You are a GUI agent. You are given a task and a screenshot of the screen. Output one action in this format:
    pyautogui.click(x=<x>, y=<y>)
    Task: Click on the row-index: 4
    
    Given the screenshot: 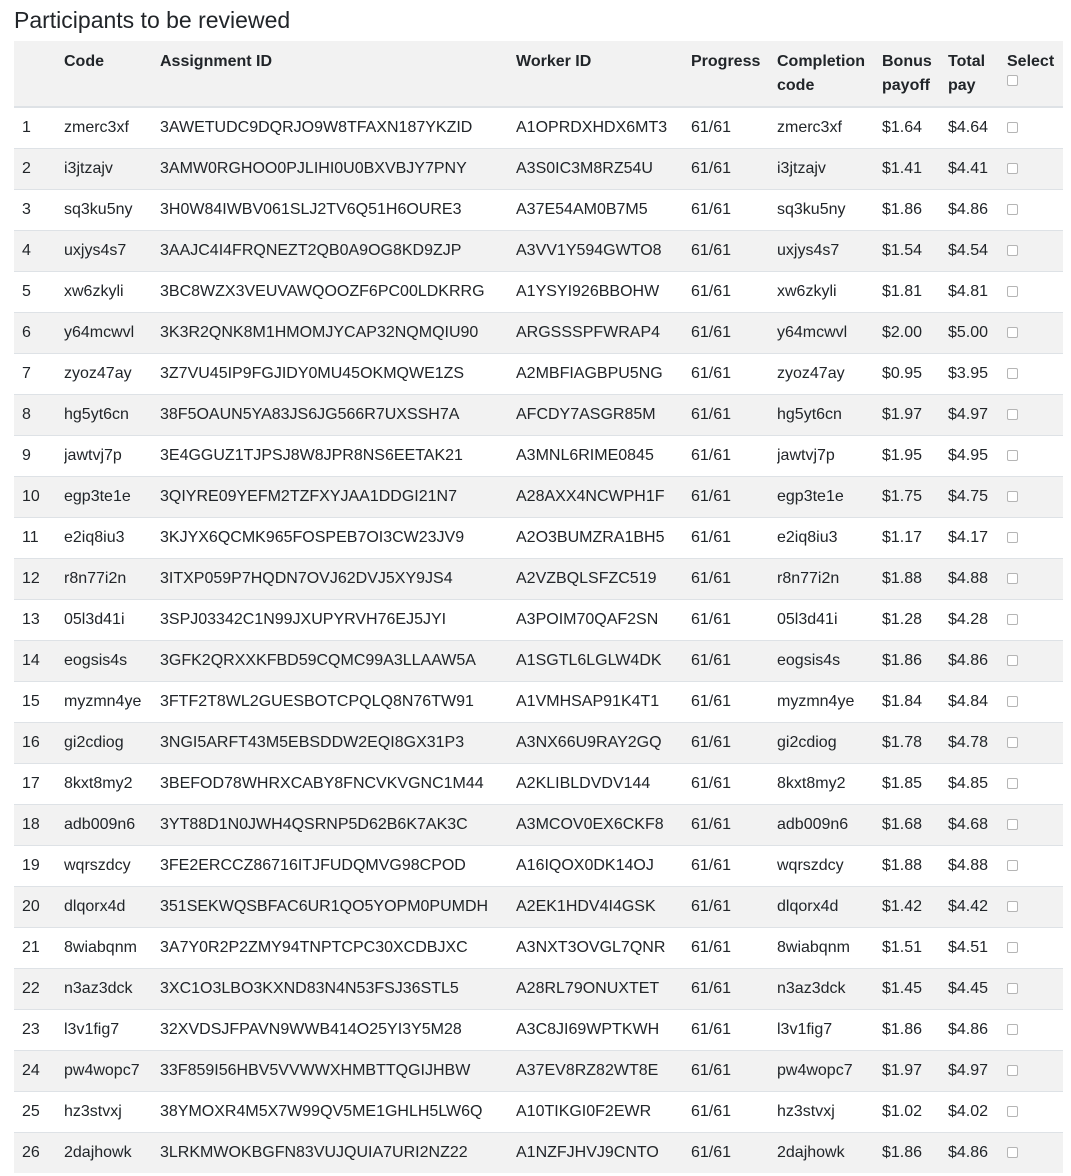 What is the action you would take?
    pyautogui.click(x=39, y=250)
    